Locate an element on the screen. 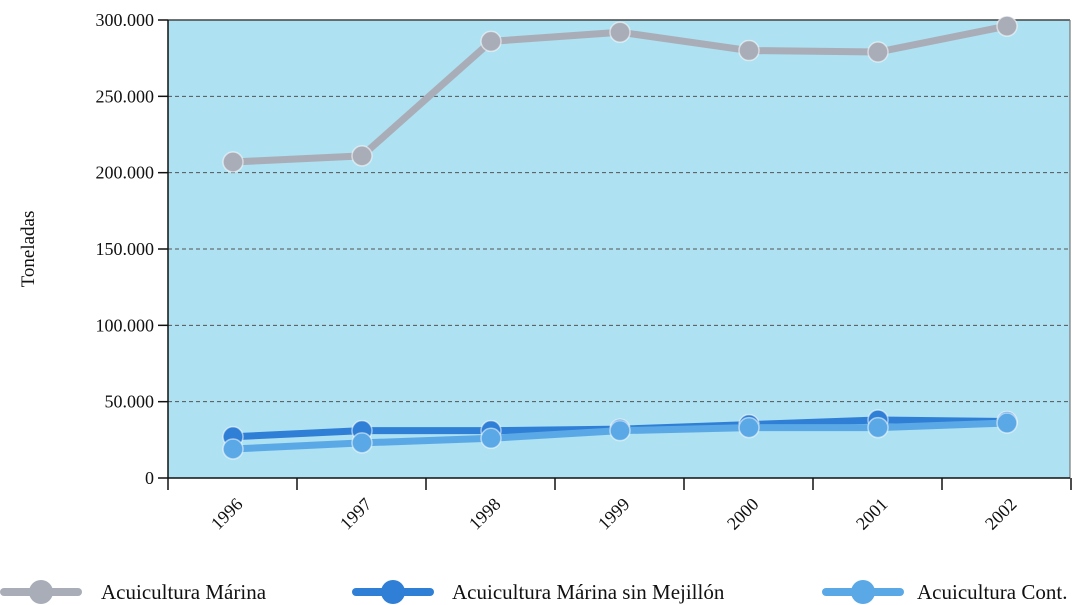 The height and width of the screenshot is (605, 1086). x-tick-label: 1998 is located at coordinates (485, 514).